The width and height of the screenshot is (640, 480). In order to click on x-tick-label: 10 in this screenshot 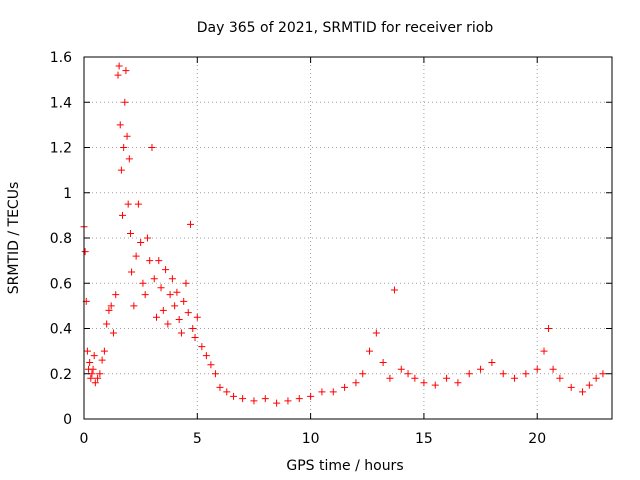, I will do `click(311, 439)`.